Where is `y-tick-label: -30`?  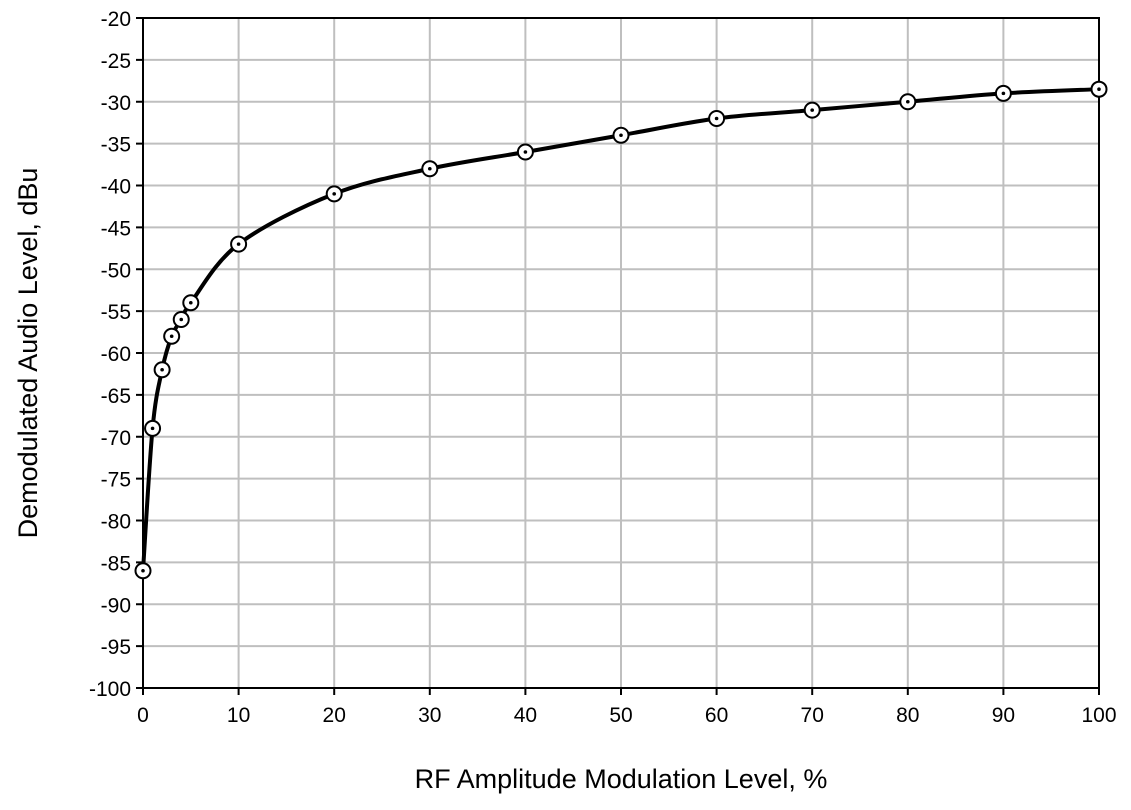 y-tick-label: -30 is located at coordinates (116, 103).